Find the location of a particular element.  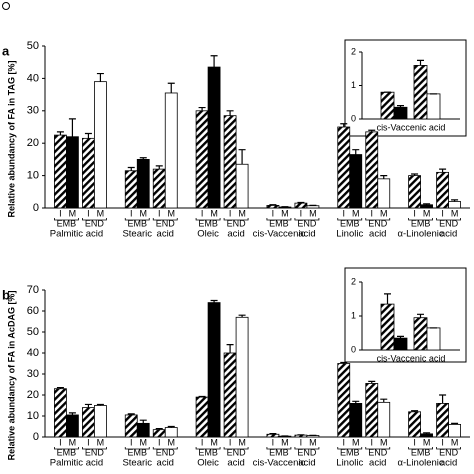

inset-frame is located at coordinates (405, 88).